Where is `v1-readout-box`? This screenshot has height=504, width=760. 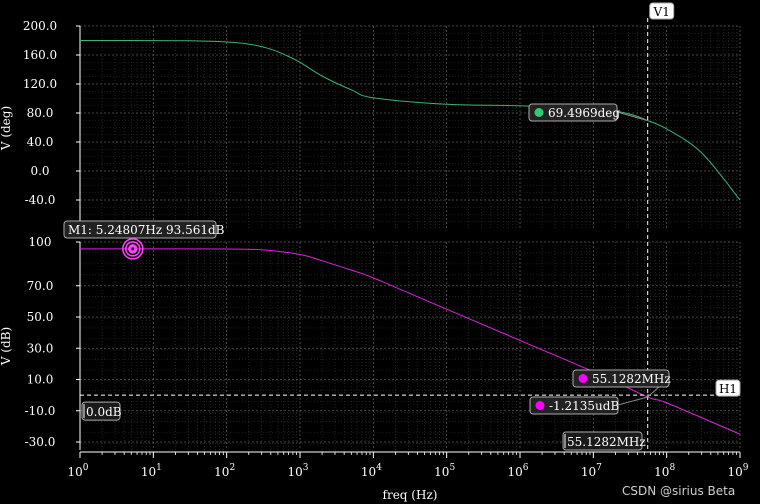
v1-readout-box is located at coordinates (602, 441).